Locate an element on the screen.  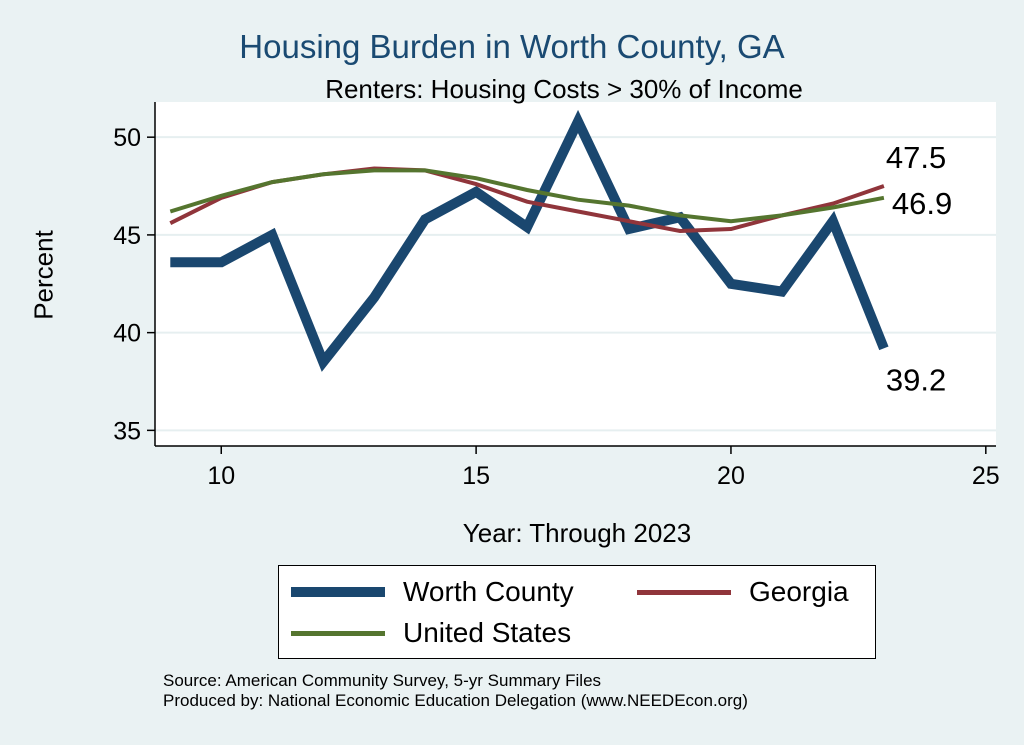
legend-item-worth-county: Worth County is located at coordinates (432, 592).